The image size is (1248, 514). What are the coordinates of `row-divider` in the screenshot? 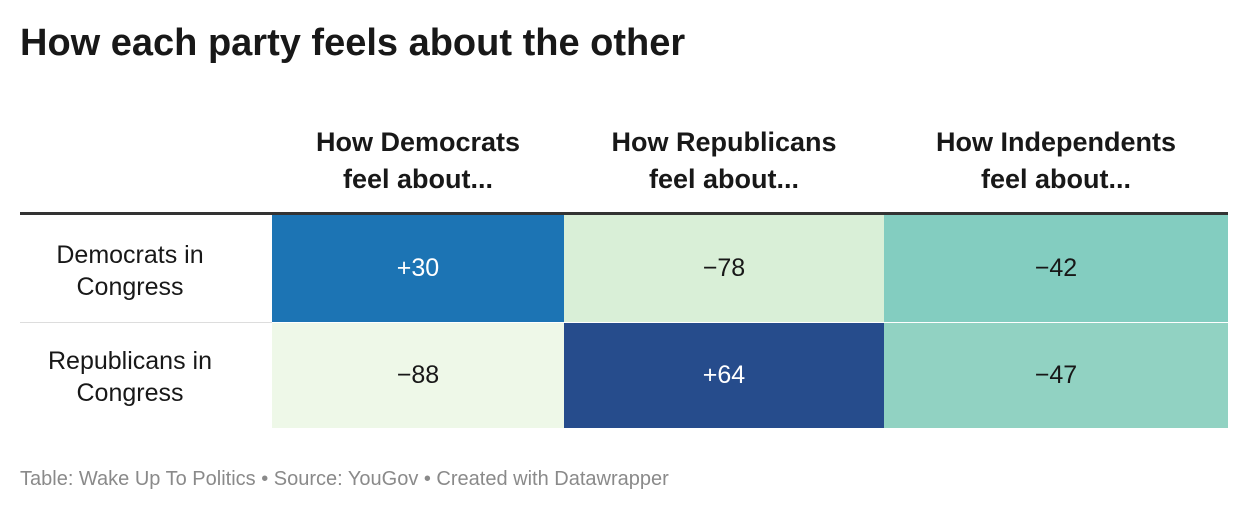 It's located at (146, 322).